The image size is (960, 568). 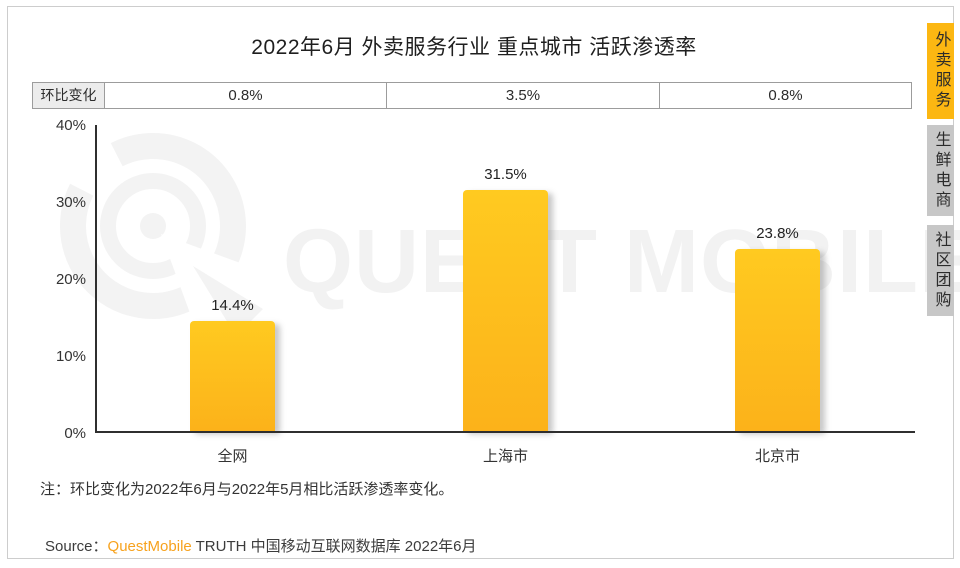 What do you see at coordinates (68, 95) in the screenshot?
I see `mom-change-label: 环比变化` at bounding box center [68, 95].